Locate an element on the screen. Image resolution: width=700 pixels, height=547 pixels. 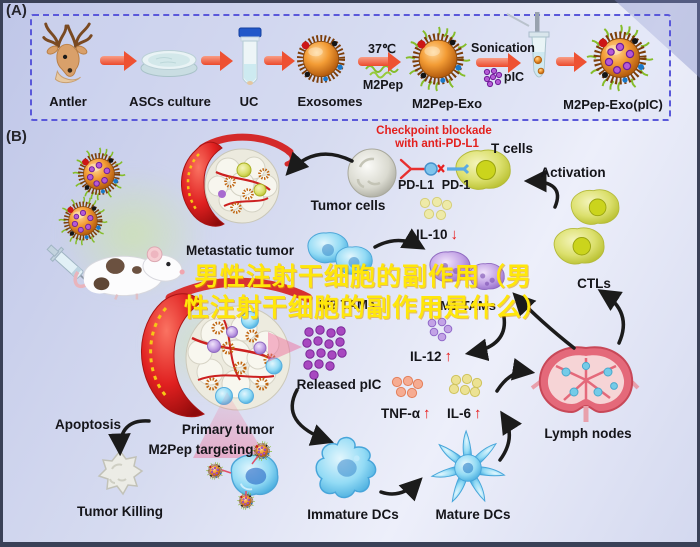
apoptosis-label: Apoptosis is located at coordinates (88, 424).